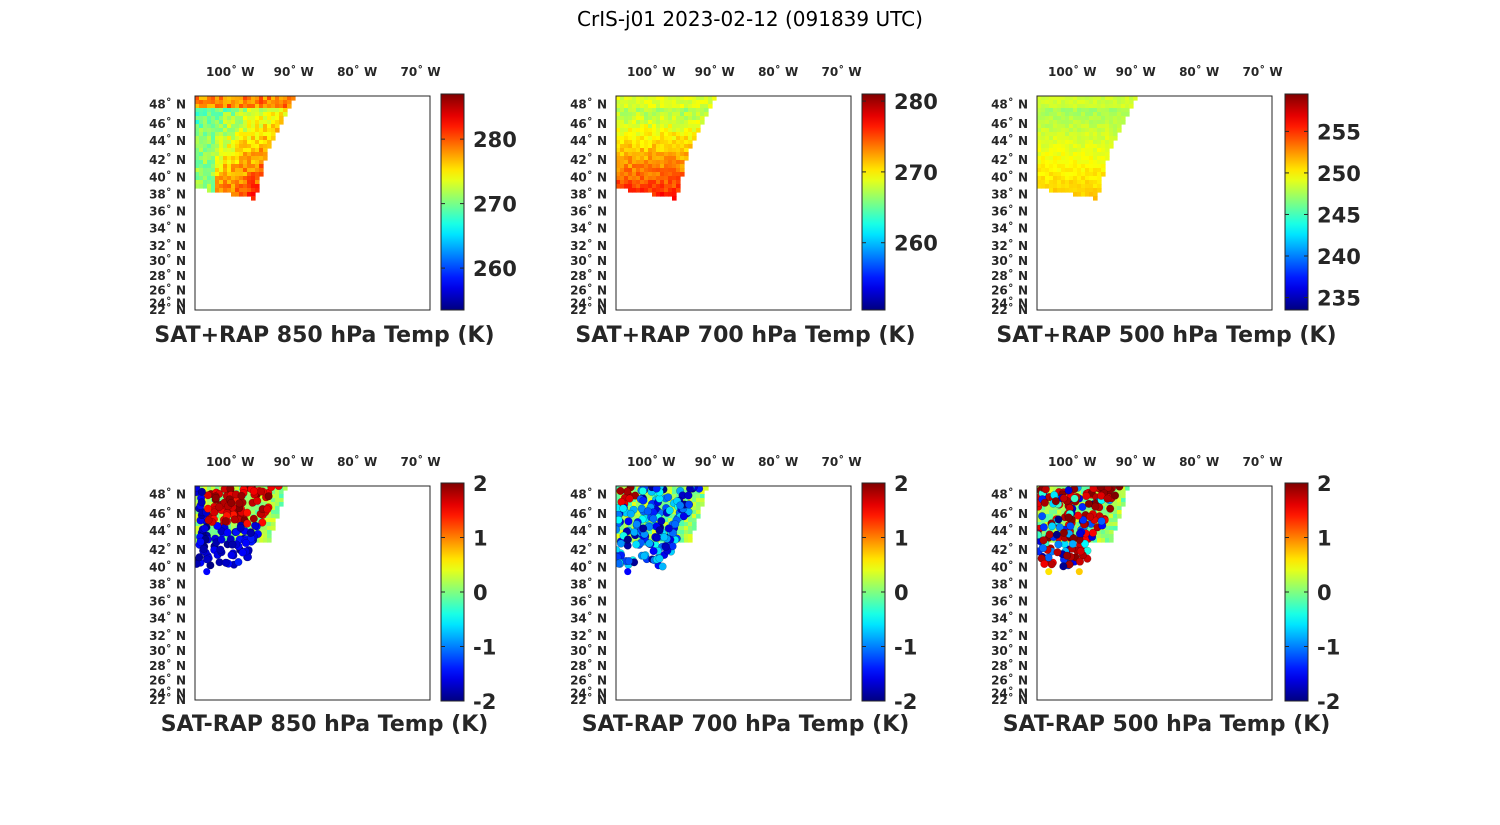 Image resolution: width=1500 pixels, height=825 pixels. Describe the element at coordinates (167, 193) in the screenshot. I see `lat-label: 38˚ N` at that location.